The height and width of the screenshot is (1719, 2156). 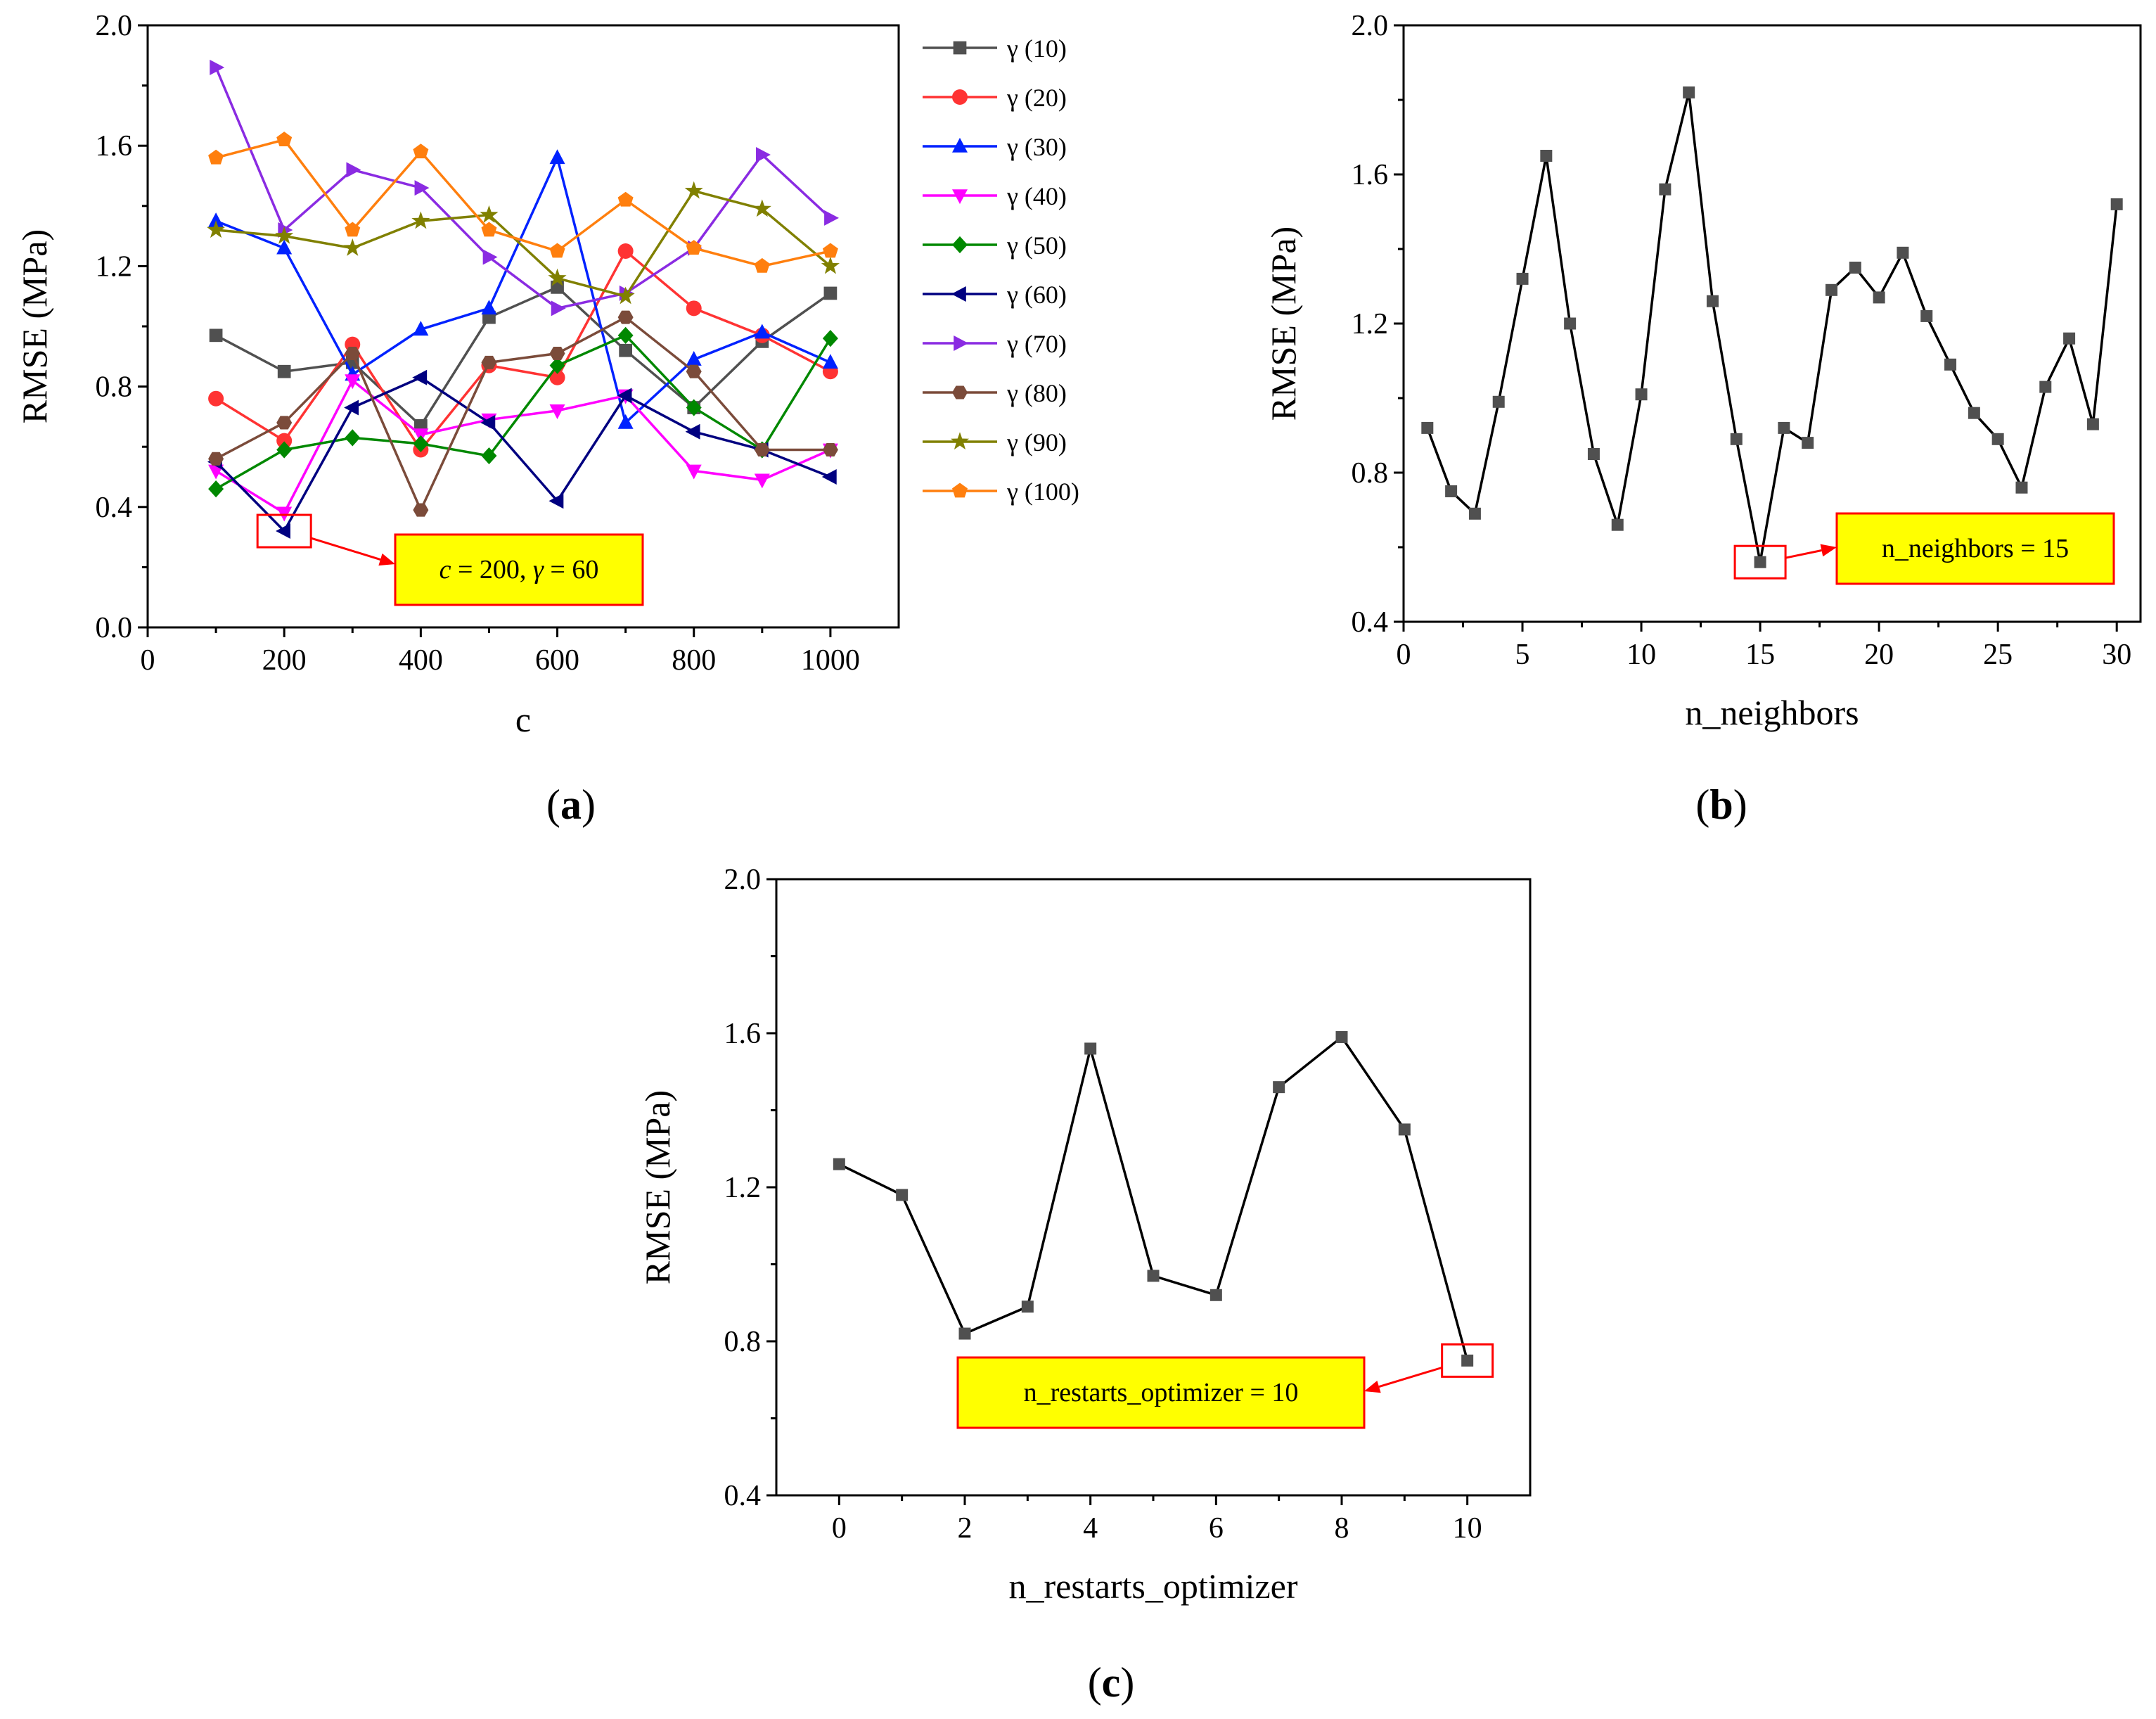 I want to click on legend-item: γ (40), so click(x=995, y=196).